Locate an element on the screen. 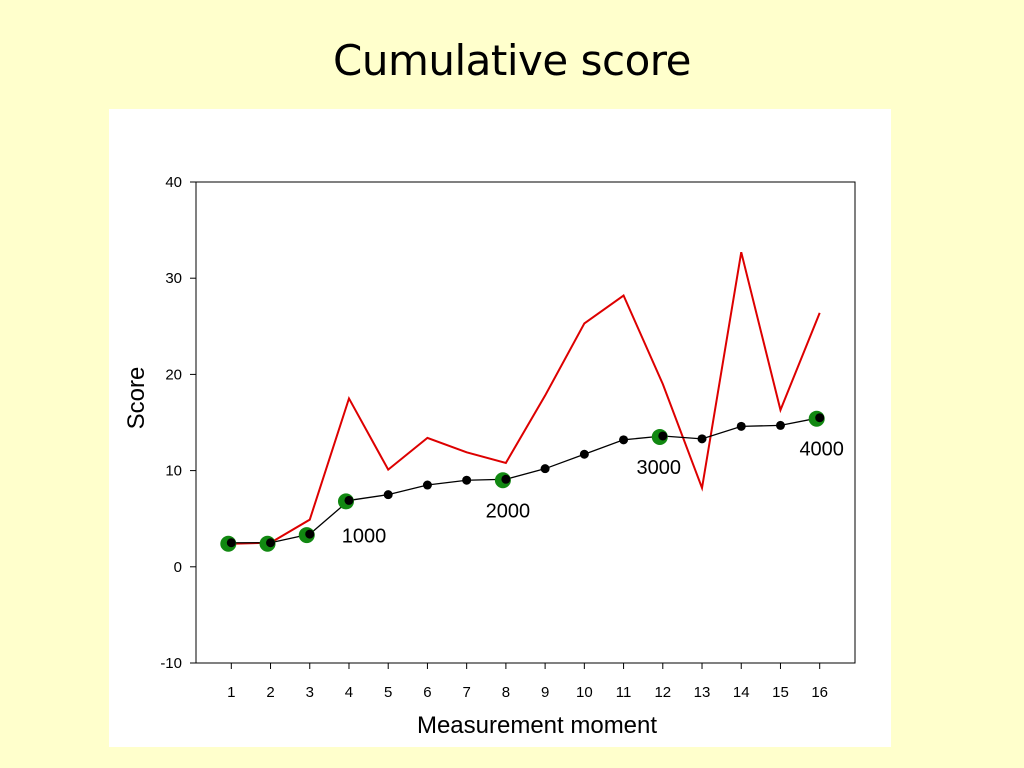  y-tick-label: 0 is located at coordinates (178, 567).